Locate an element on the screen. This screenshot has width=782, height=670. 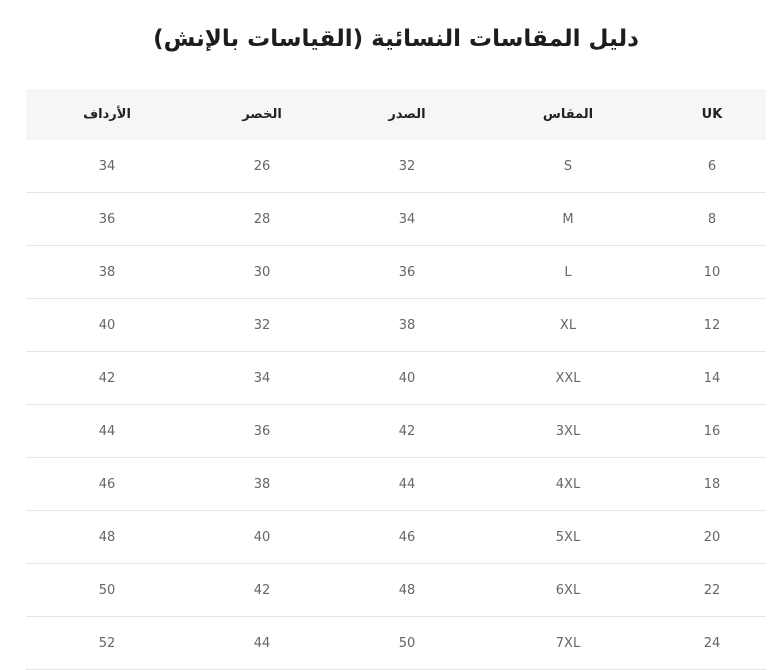
cell-waist: 38 is located at coordinates (262, 484).